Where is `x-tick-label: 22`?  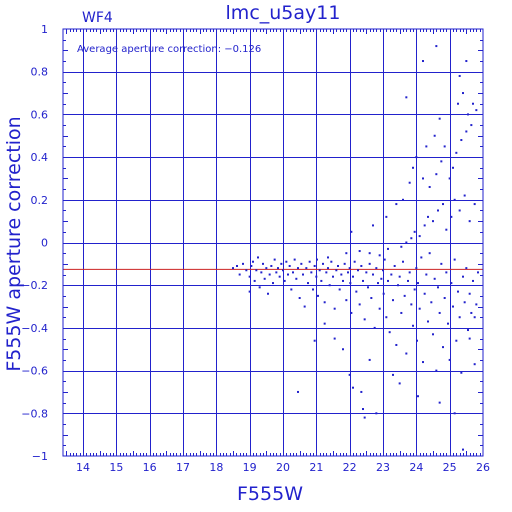
x-tick-label: 22 is located at coordinates (350, 467).